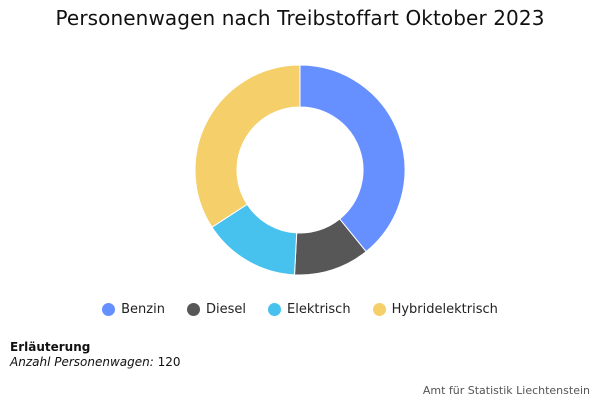 Image resolution: width=600 pixels, height=400 pixels. I want to click on legend-label: Elektrisch, so click(319, 309).